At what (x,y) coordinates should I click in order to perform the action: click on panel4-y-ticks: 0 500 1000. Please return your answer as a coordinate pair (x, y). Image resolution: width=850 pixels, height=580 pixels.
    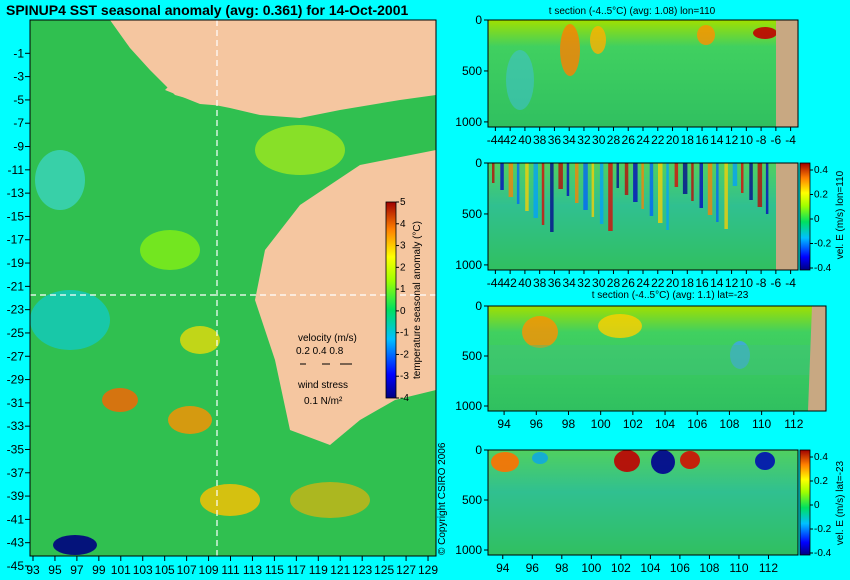
    Looking at the image, I should click on (471, 500).